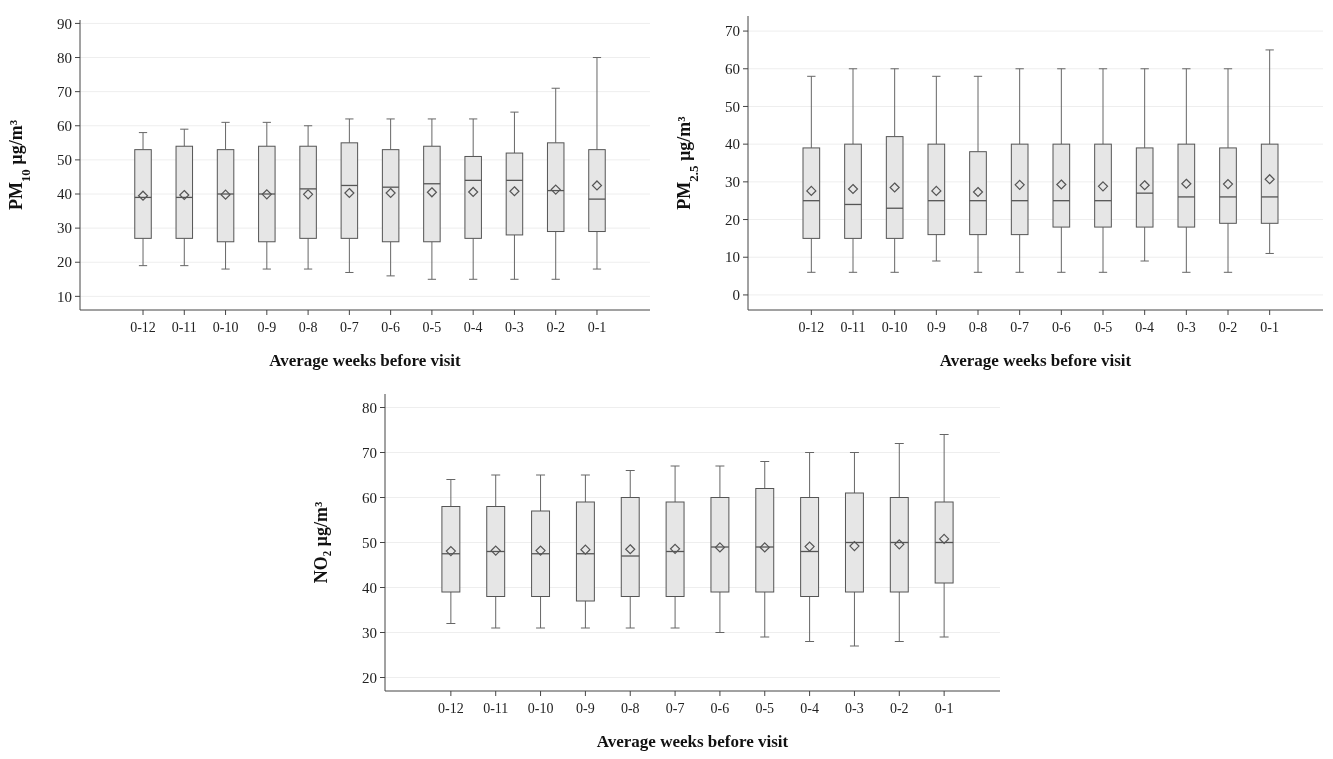 Image resolution: width=1333 pixels, height=759 pixels. Describe the element at coordinates (736, 295) in the screenshot. I see `y-tick-label: 0` at that location.